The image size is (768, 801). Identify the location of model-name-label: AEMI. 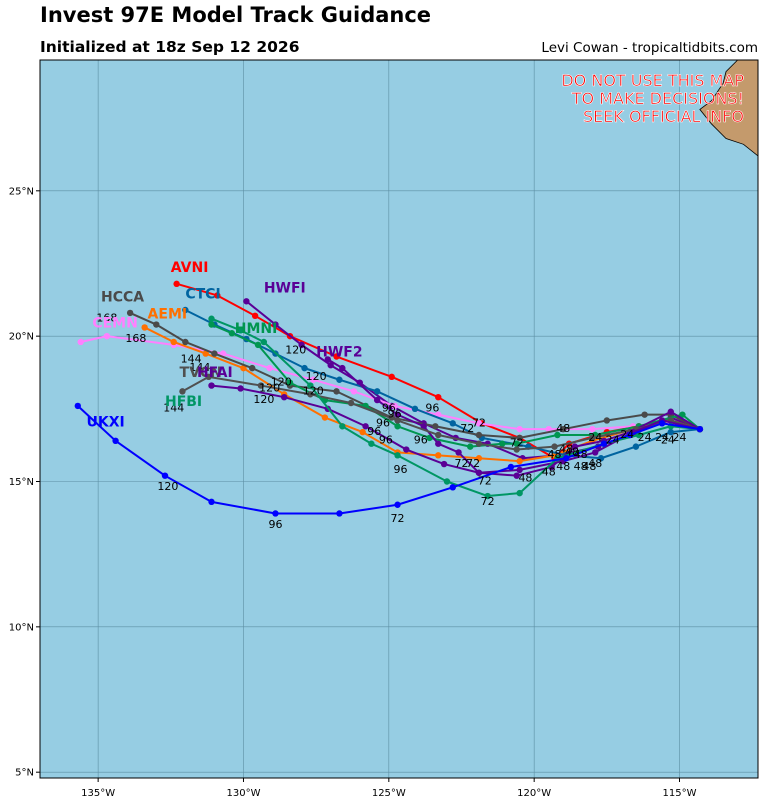
(168, 315).